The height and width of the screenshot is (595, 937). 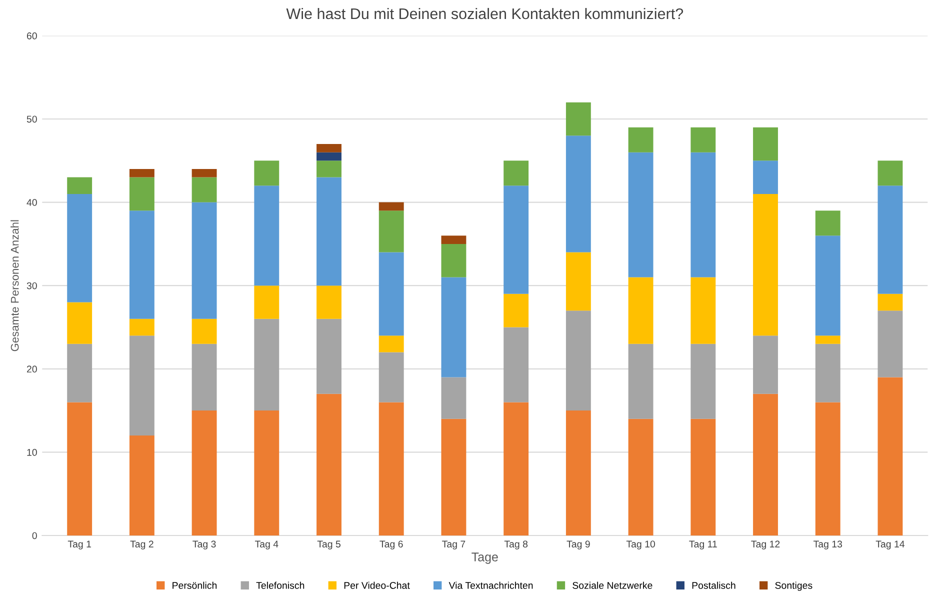 I want to click on x-tick-label: Tag 9, so click(x=578, y=545).